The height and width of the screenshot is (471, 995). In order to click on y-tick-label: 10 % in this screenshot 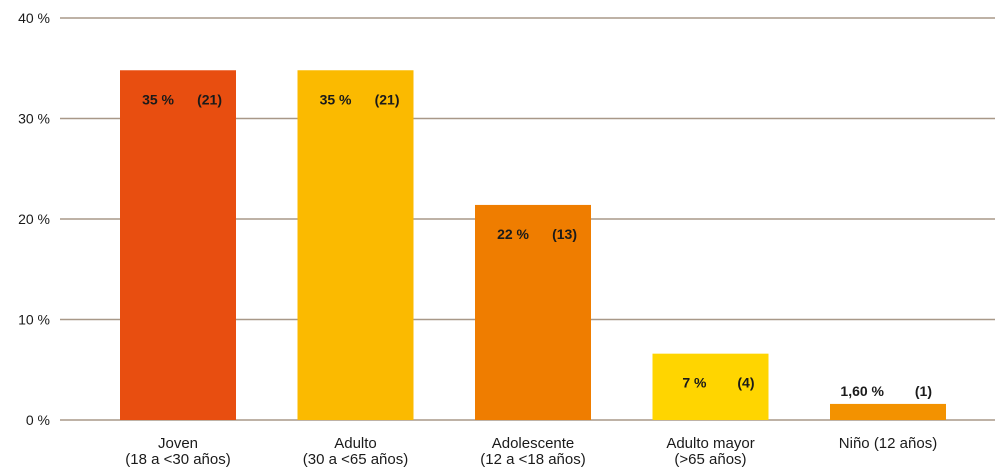, I will do `click(34, 320)`.